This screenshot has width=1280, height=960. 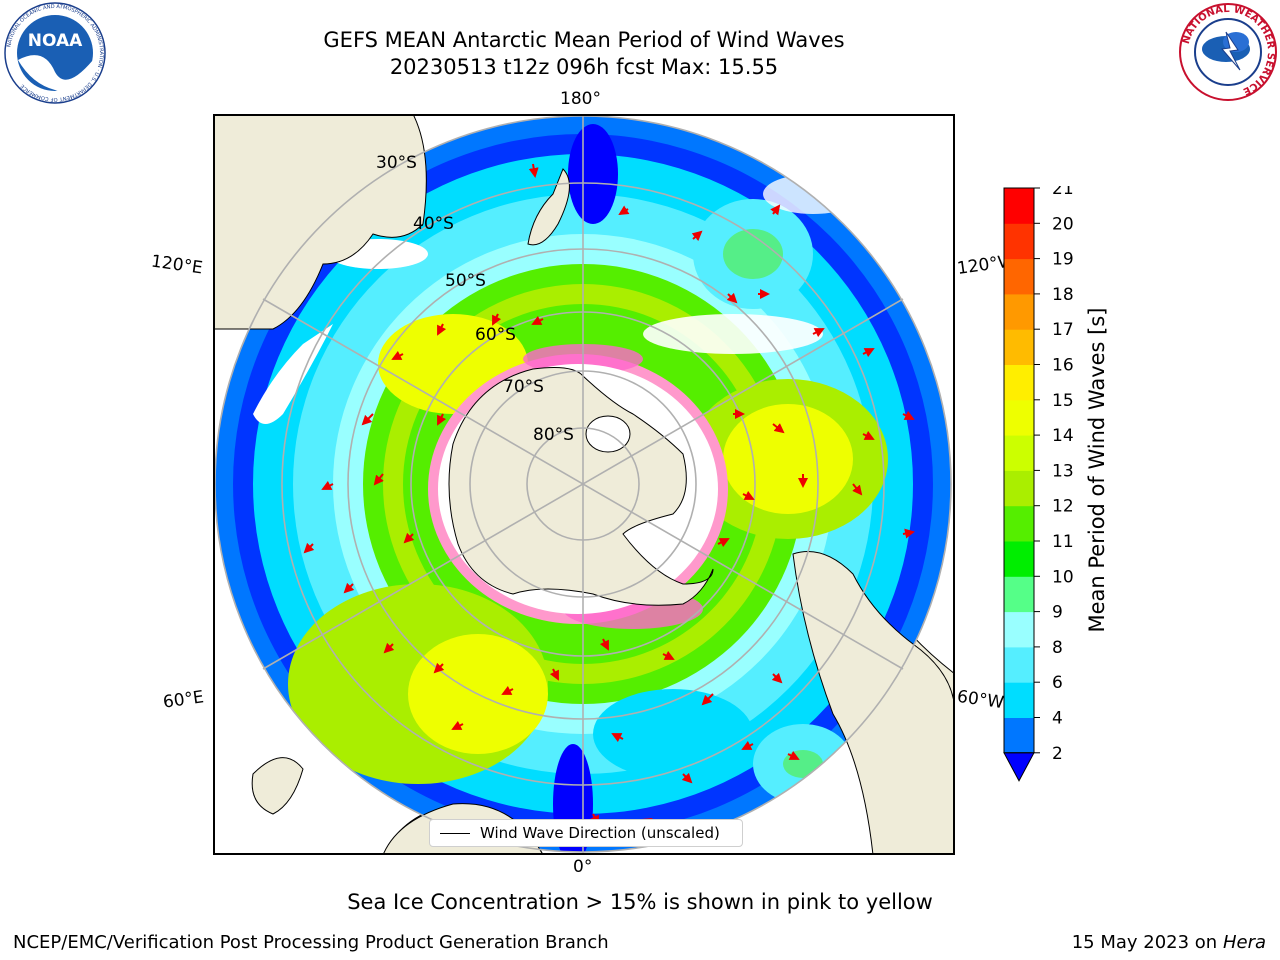 I want to click on lon-label-0: 0°, so click(x=583, y=867).